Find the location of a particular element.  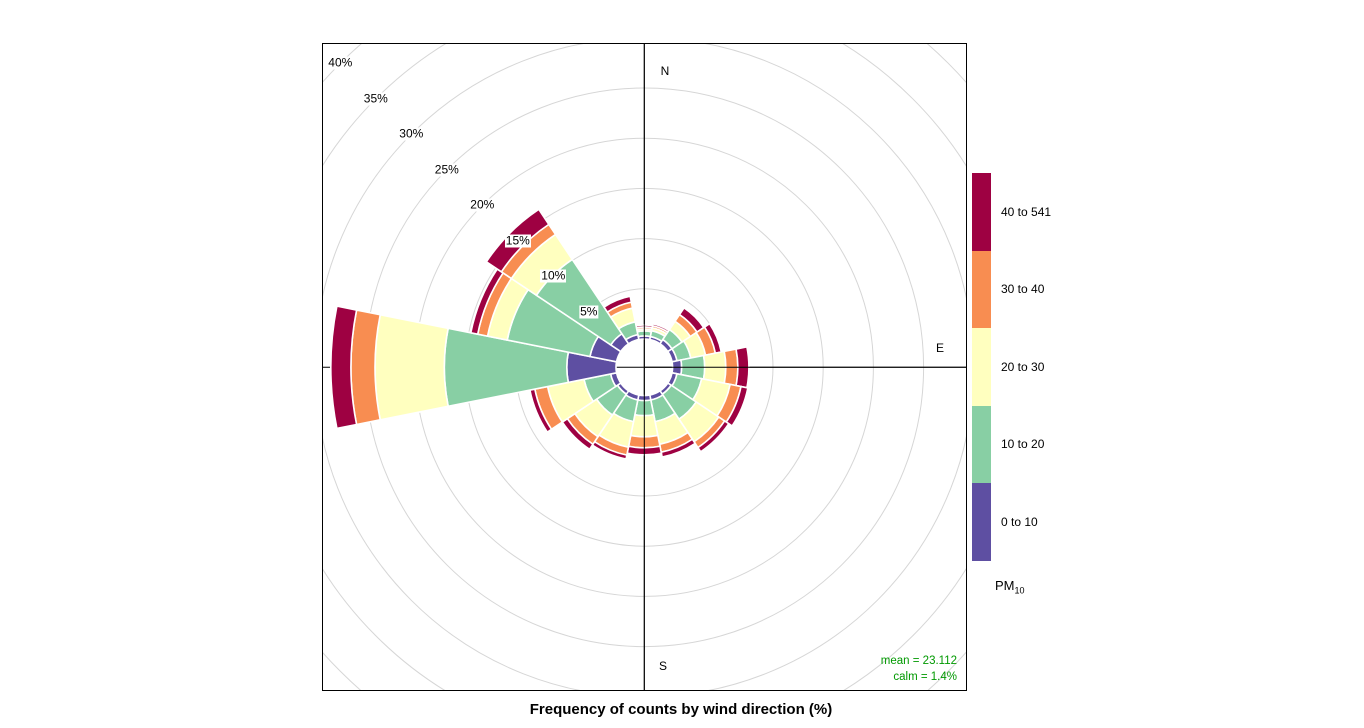

radial-tick-label-25: 25% is located at coordinates (446, 169).